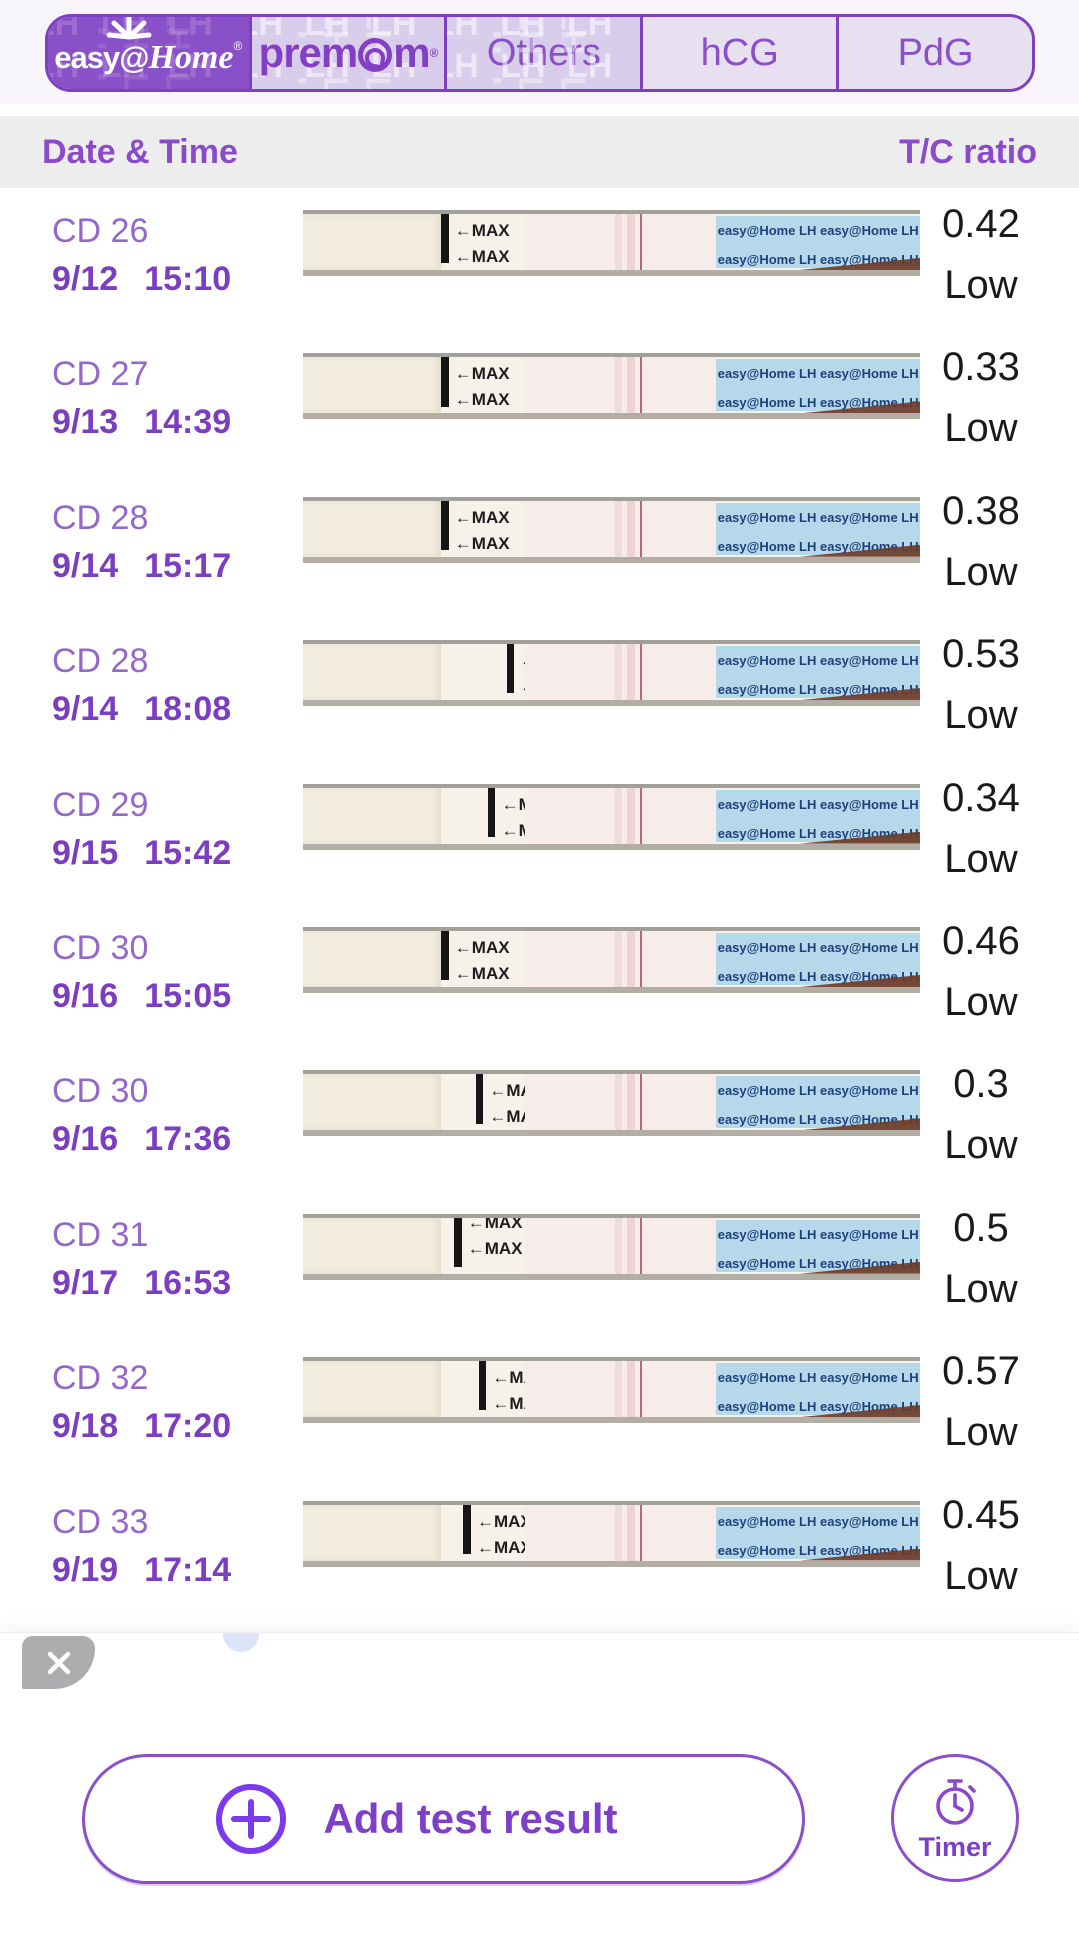 This screenshot has width=1079, height=1947. Describe the element at coordinates (188, 1426) in the screenshot. I see `time: 17:20` at that location.